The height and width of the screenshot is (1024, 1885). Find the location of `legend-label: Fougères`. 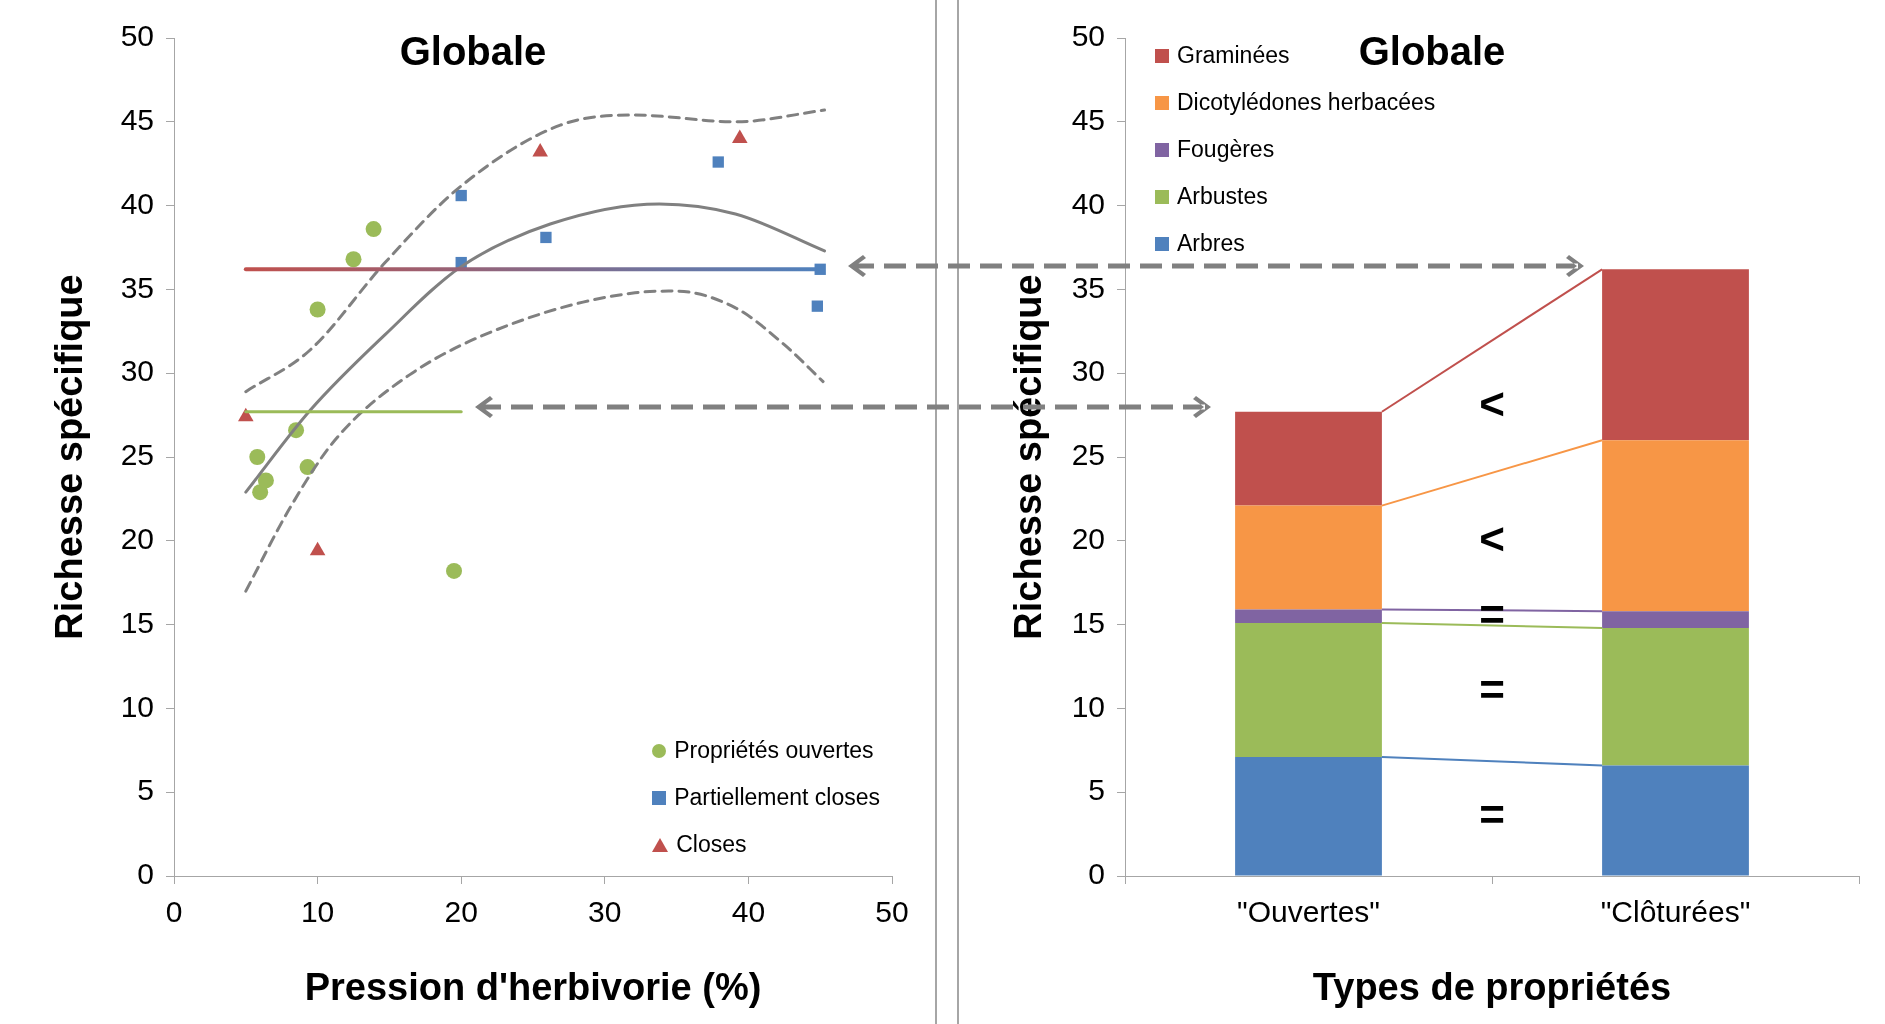

legend-label: Fougères is located at coordinates (1226, 149).